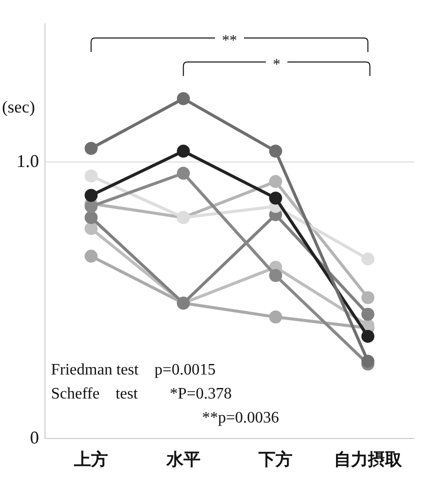 The width and height of the screenshot is (422, 503). Describe the element at coordinates (240, 418) in the screenshot. I see `annotation: **p=0.0036` at that location.